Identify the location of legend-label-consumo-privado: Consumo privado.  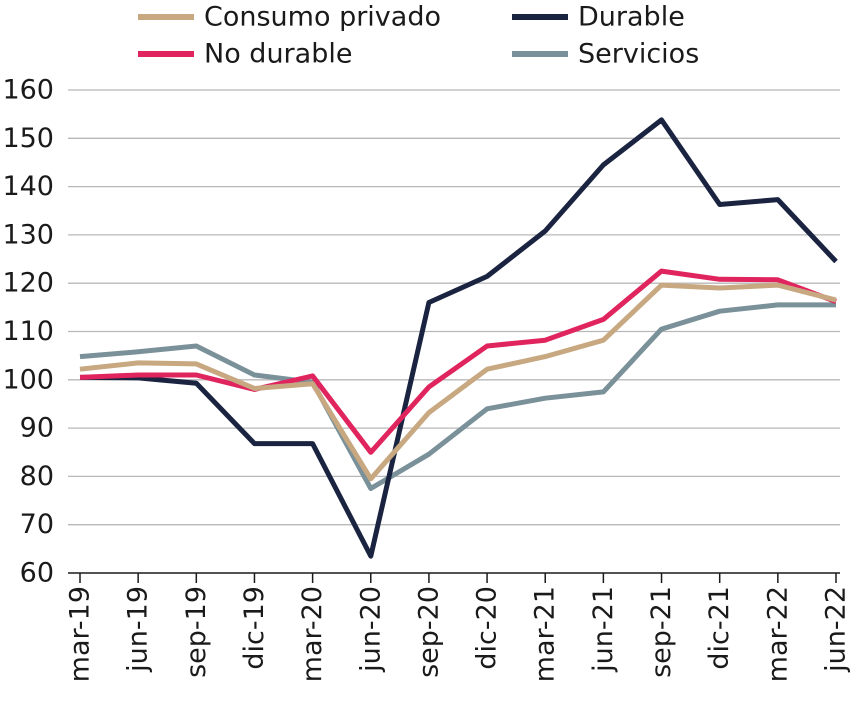
(322, 17).